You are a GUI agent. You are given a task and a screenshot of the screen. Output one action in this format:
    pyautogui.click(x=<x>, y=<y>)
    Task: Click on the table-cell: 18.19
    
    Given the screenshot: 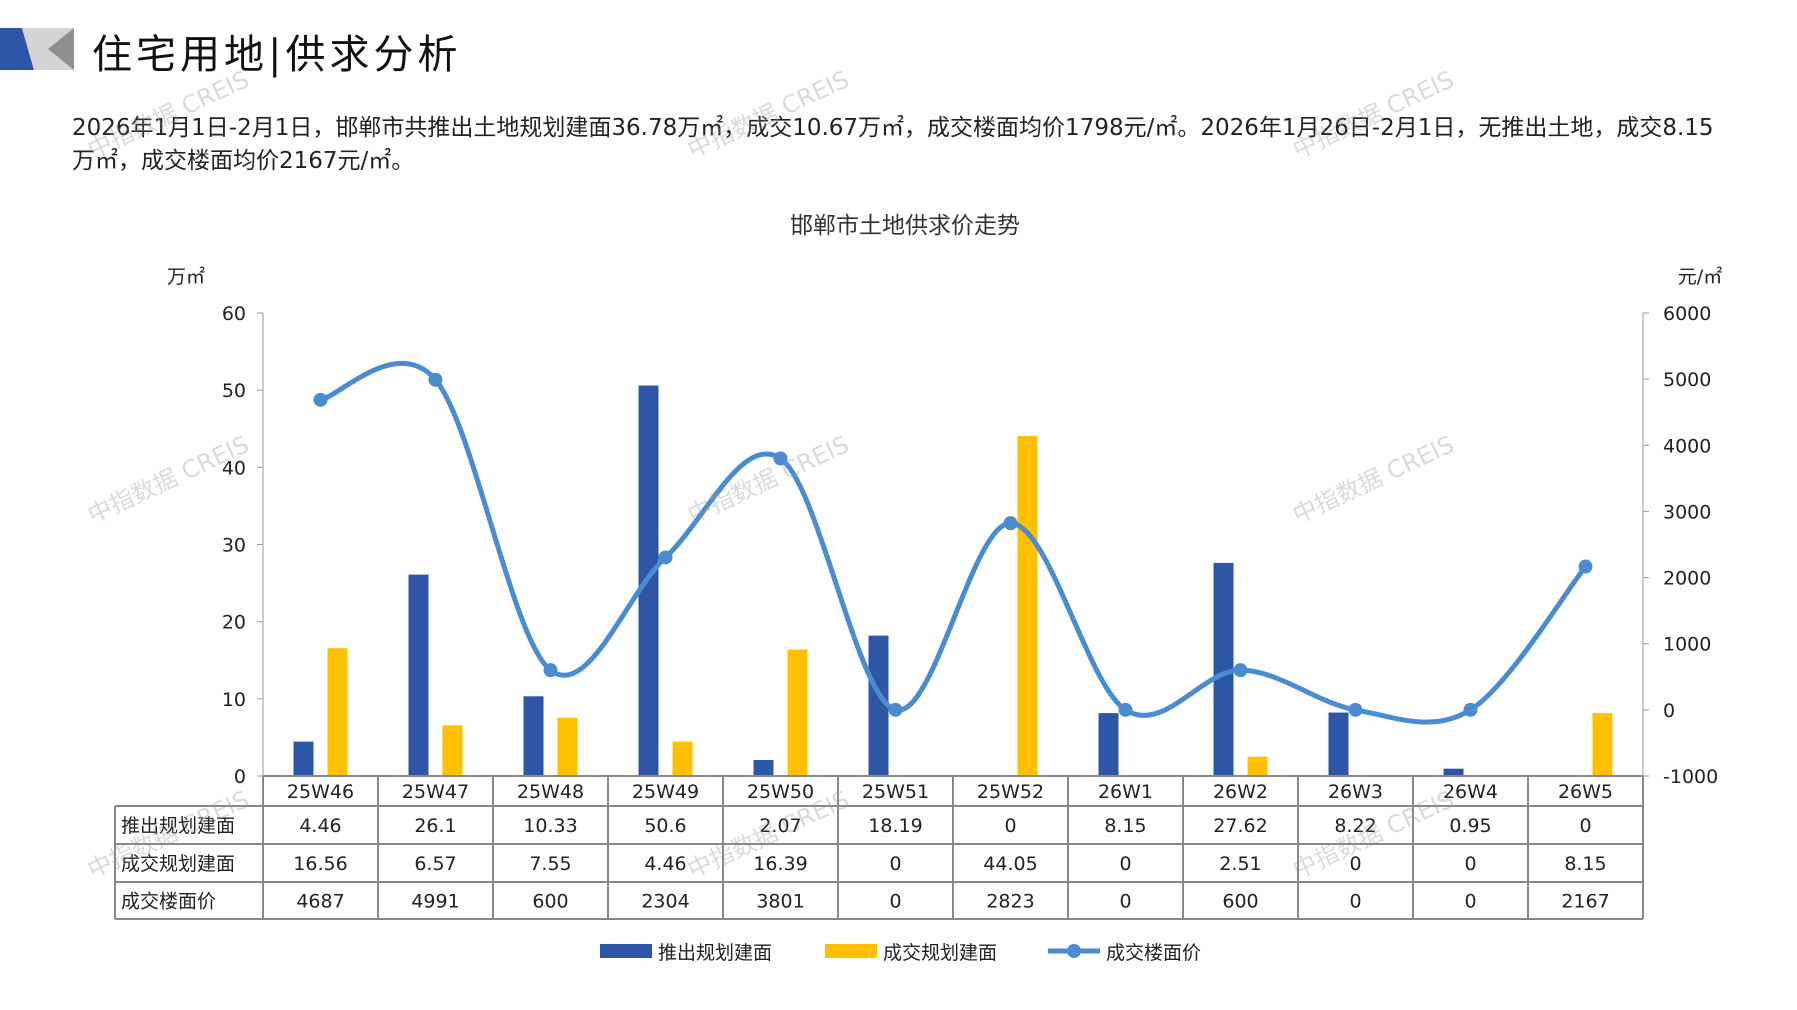 What is the action you would take?
    pyautogui.click(x=895, y=826)
    